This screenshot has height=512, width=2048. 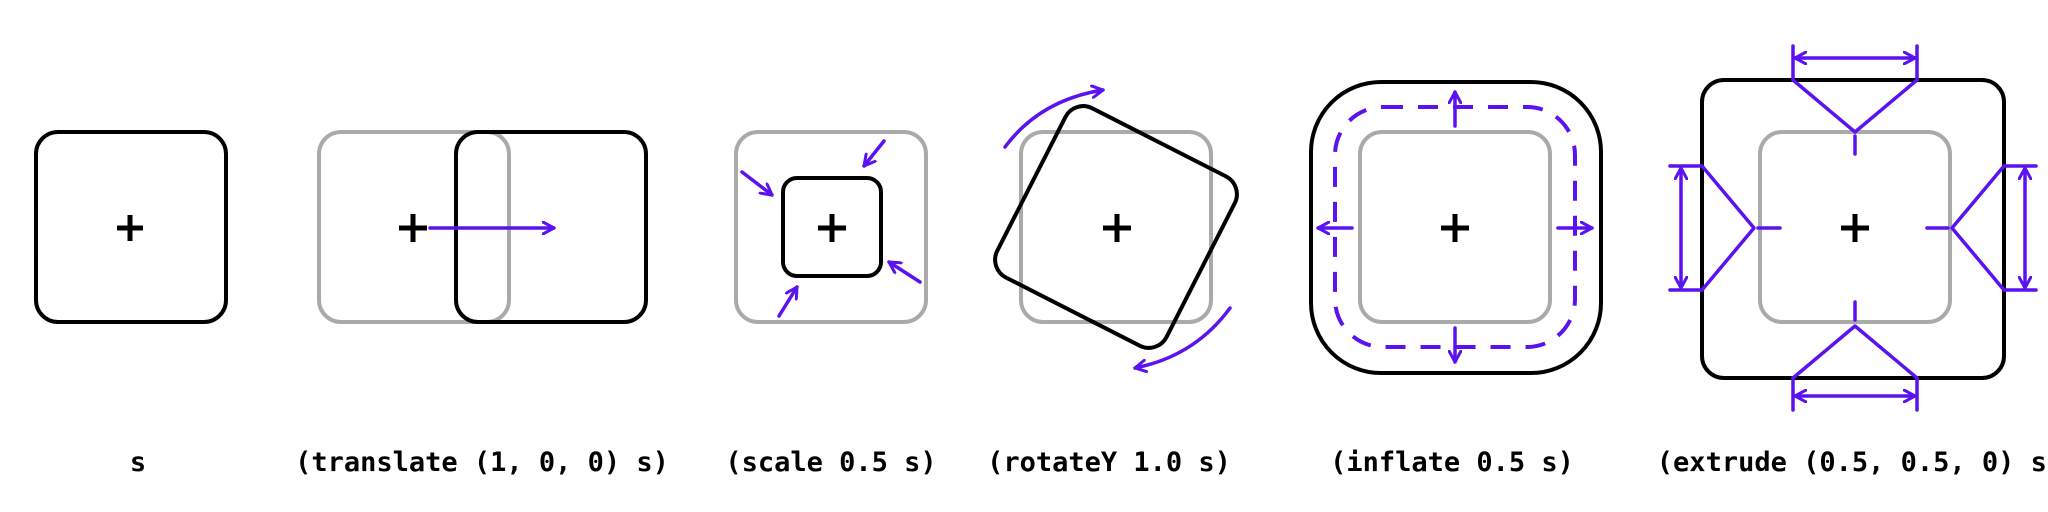 What do you see at coordinates (482, 462) in the screenshot?
I see `caption-translate: (translate (1, 0, 0) s)` at bounding box center [482, 462].